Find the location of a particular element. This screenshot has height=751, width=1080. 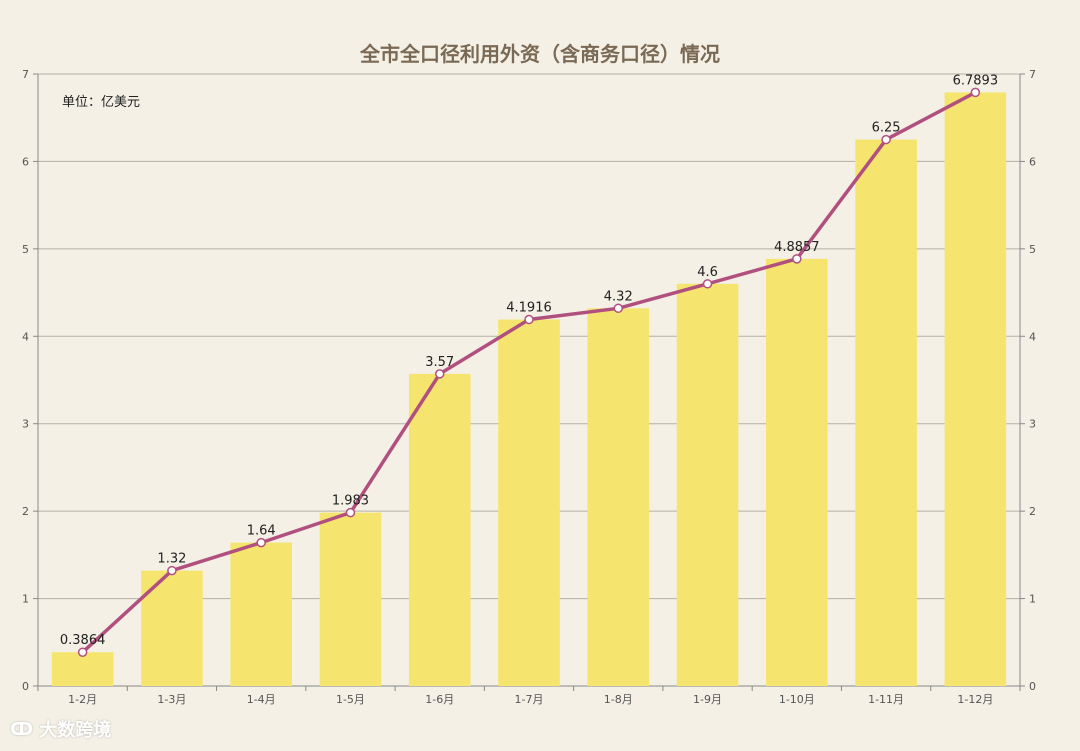

y-tick-label: 0 is located at coordinates (25, 686).